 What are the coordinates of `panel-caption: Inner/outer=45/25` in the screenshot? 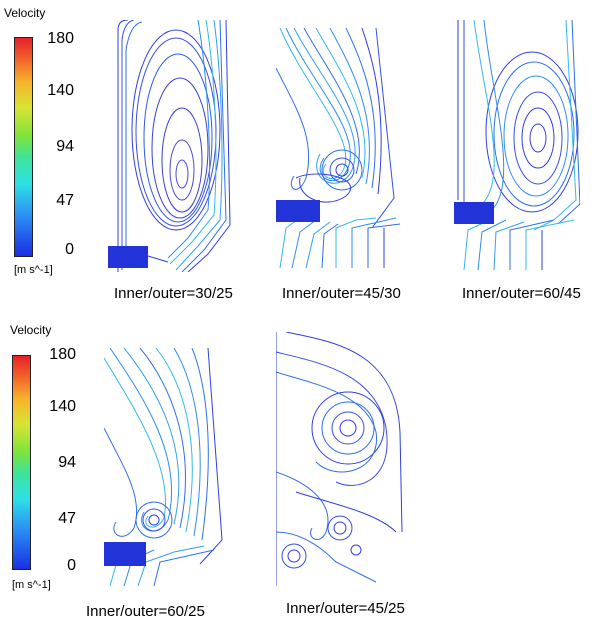 It's located at (345, 608).